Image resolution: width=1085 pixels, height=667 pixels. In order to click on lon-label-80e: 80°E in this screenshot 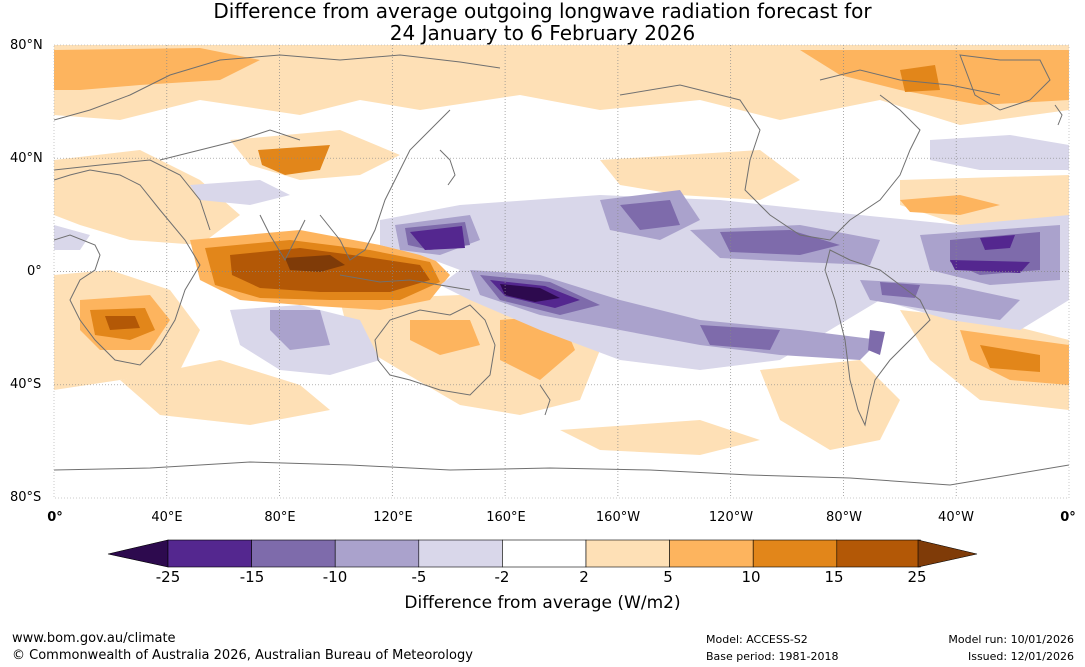, I will do `click(280, 517)`.